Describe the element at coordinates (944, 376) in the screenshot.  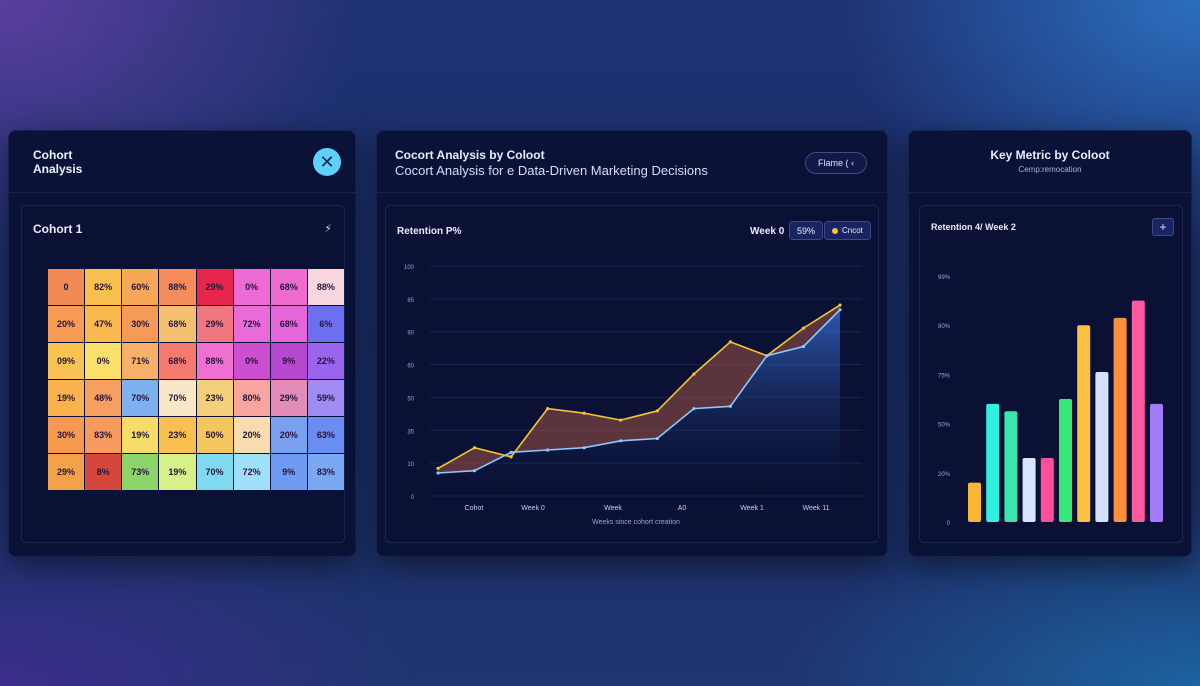
I see `y-tick-label: 75%` at that location.